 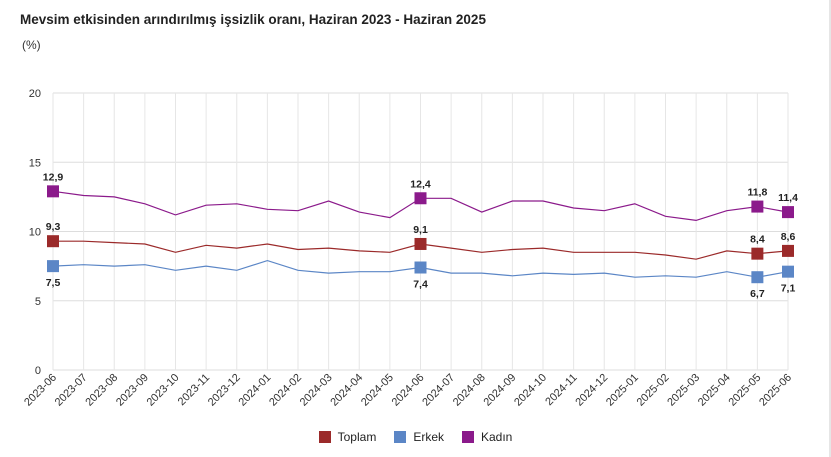 What do you see at coordinates (499, 390) in the screenshot?
I see `x-tick-label: 2024-09` at bounding box center [499, 390].